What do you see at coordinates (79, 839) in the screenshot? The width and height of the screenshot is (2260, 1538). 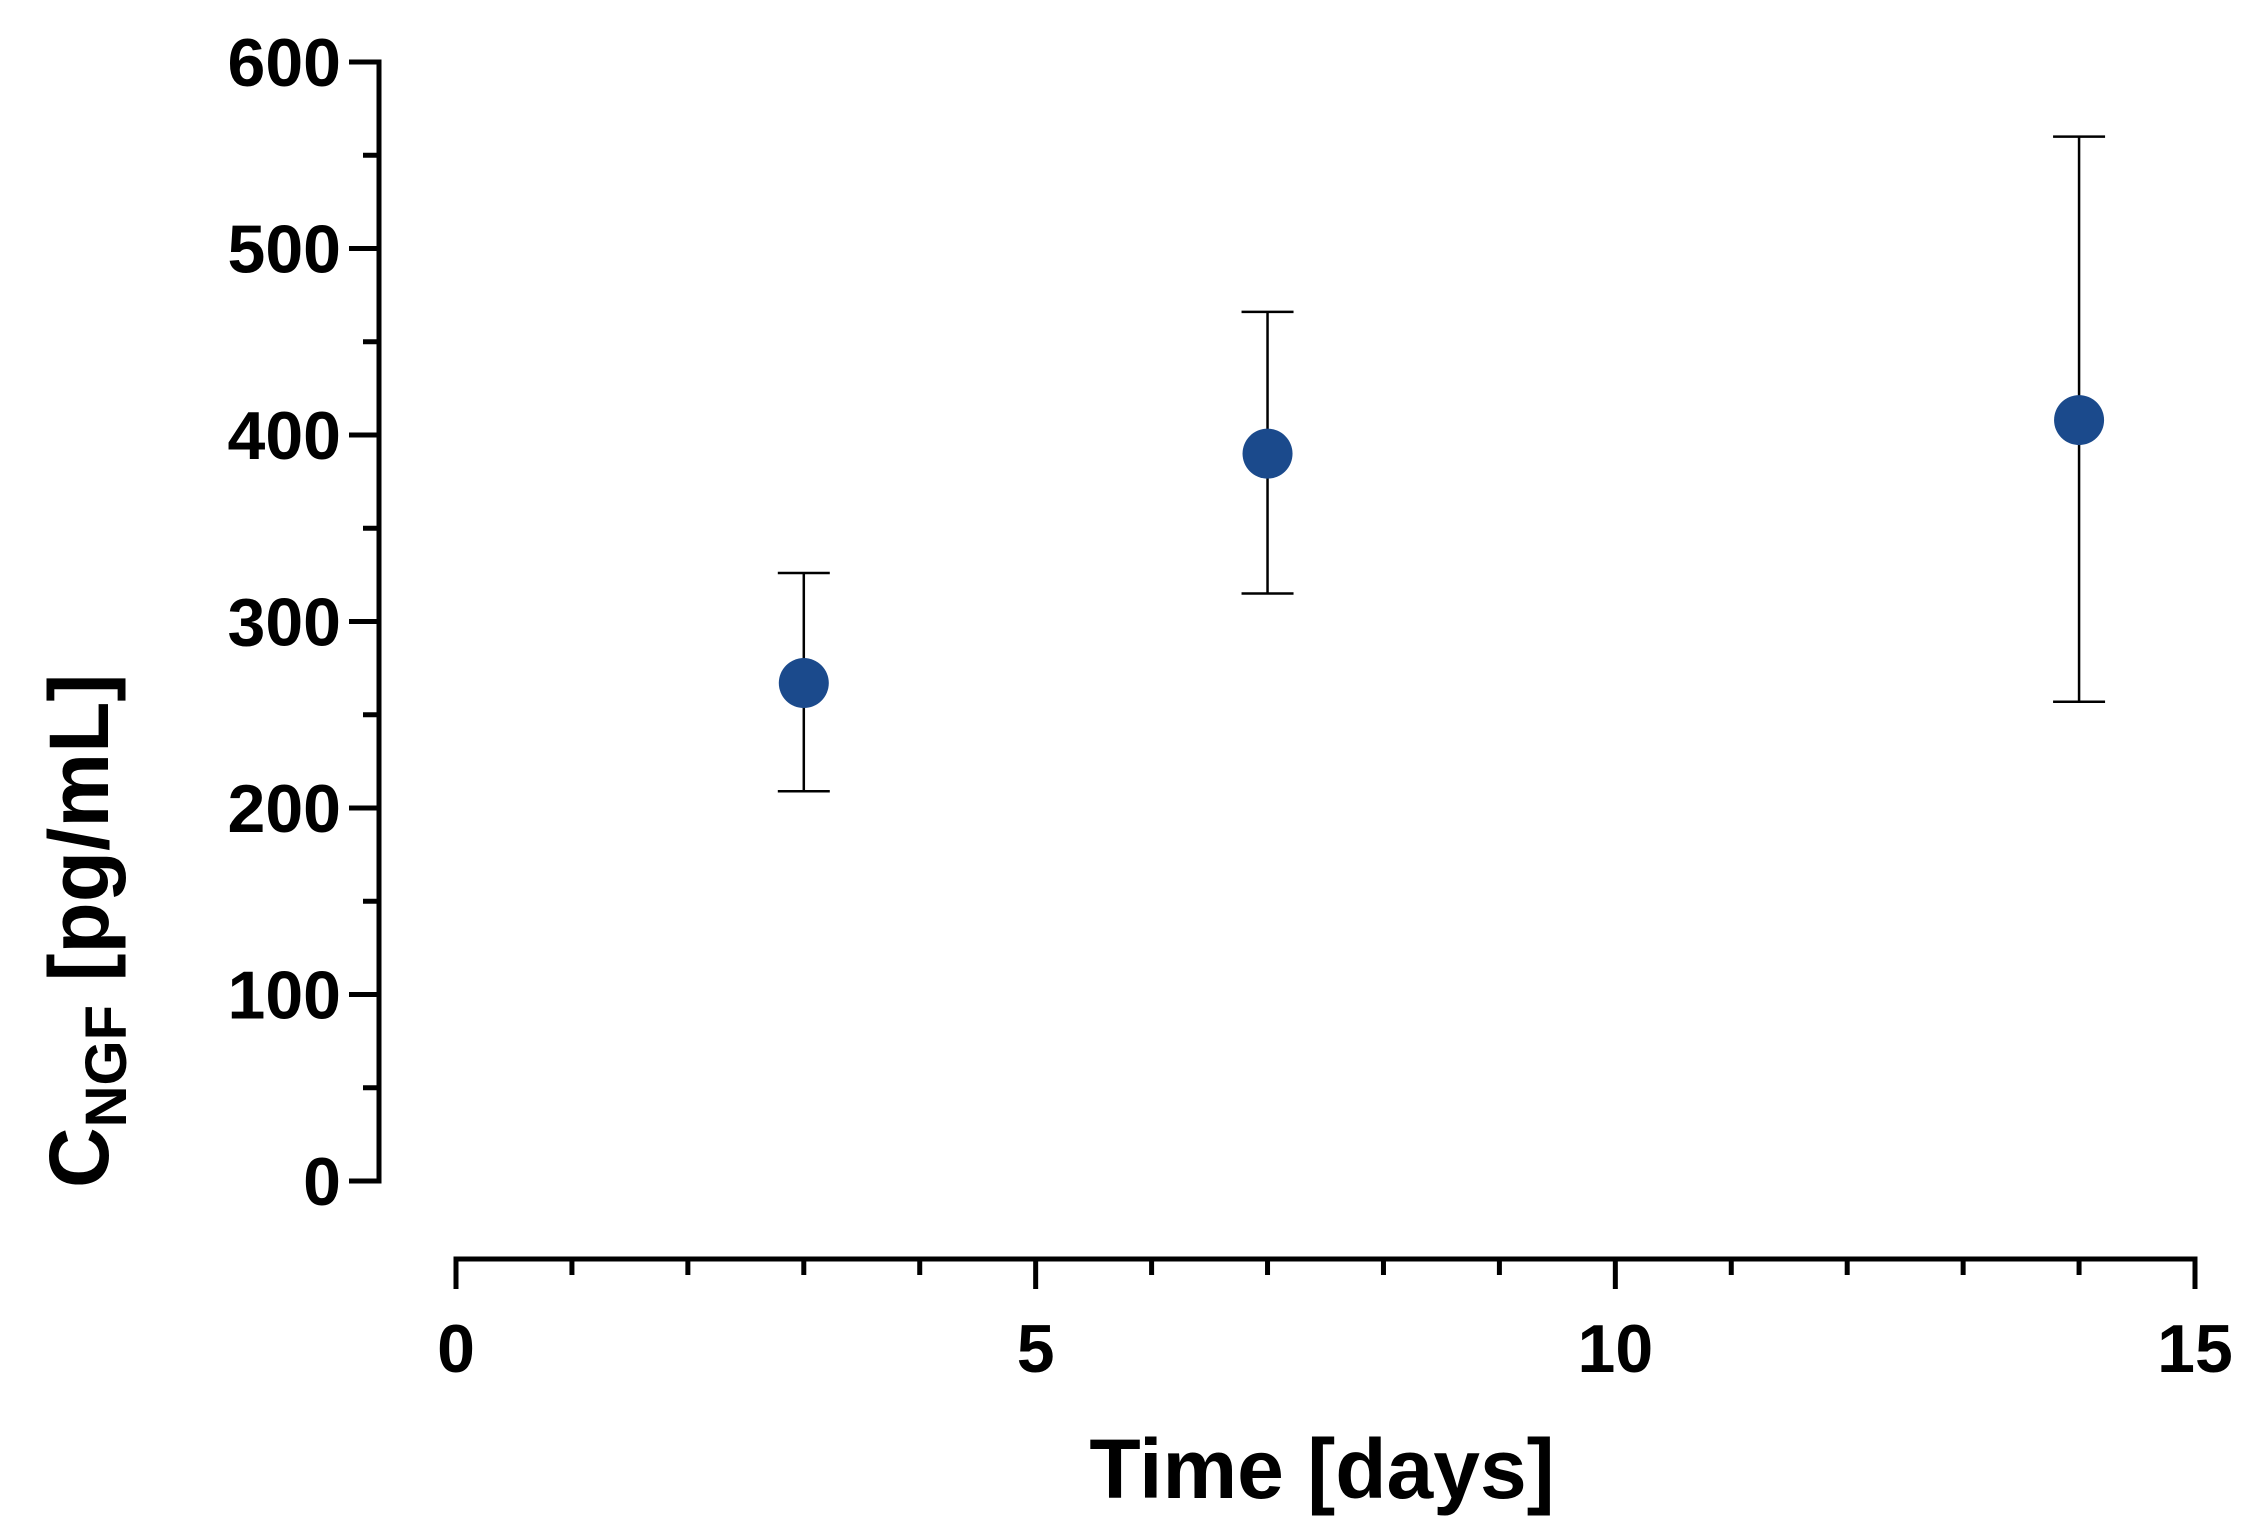 I see `y-axis-title-unit: [pg/mL]` at bounding box center [79, 839].